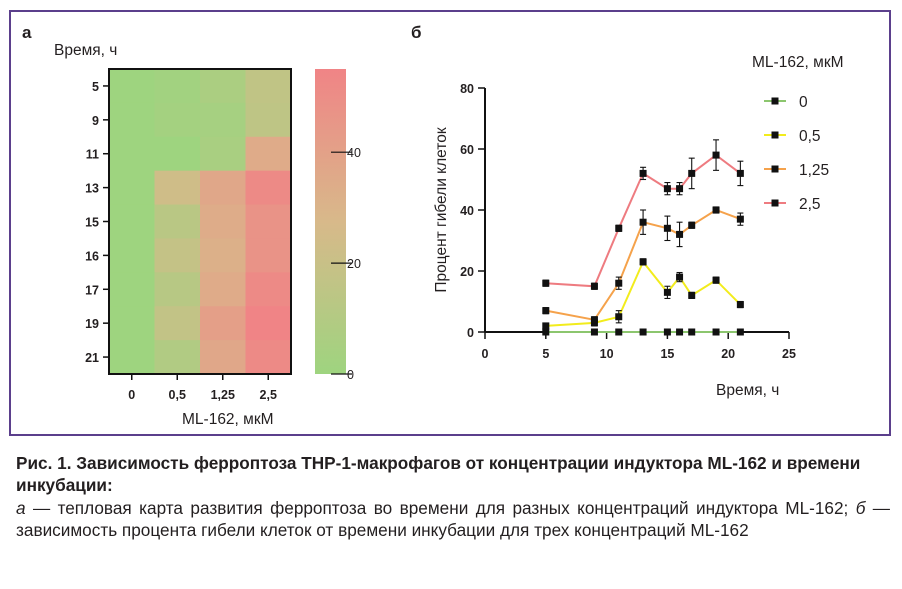  What do you see at coordinates (27, 32) in the screenshot?
I see `panel-a-label: а` at bounding box center [27, 32].